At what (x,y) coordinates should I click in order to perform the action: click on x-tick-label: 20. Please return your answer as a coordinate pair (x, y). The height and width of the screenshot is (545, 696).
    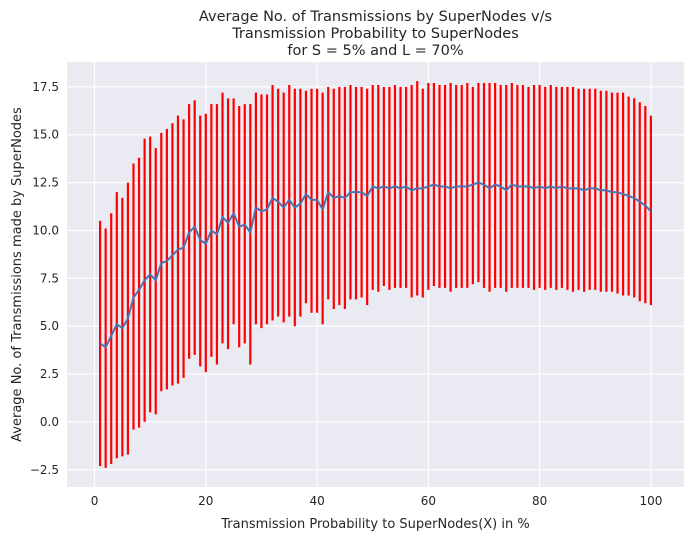
    Looking at the image, I should click on (205, 501).